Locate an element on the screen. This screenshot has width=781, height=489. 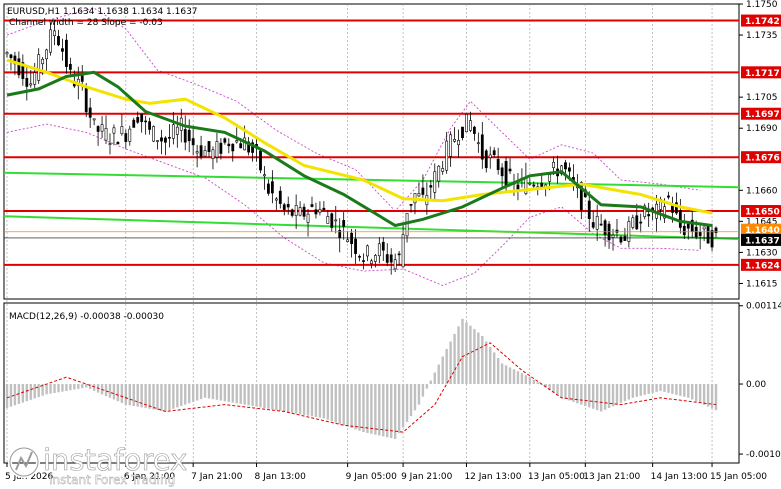
price-tick-label: 1.1630 is located at coordinates (762, 253).